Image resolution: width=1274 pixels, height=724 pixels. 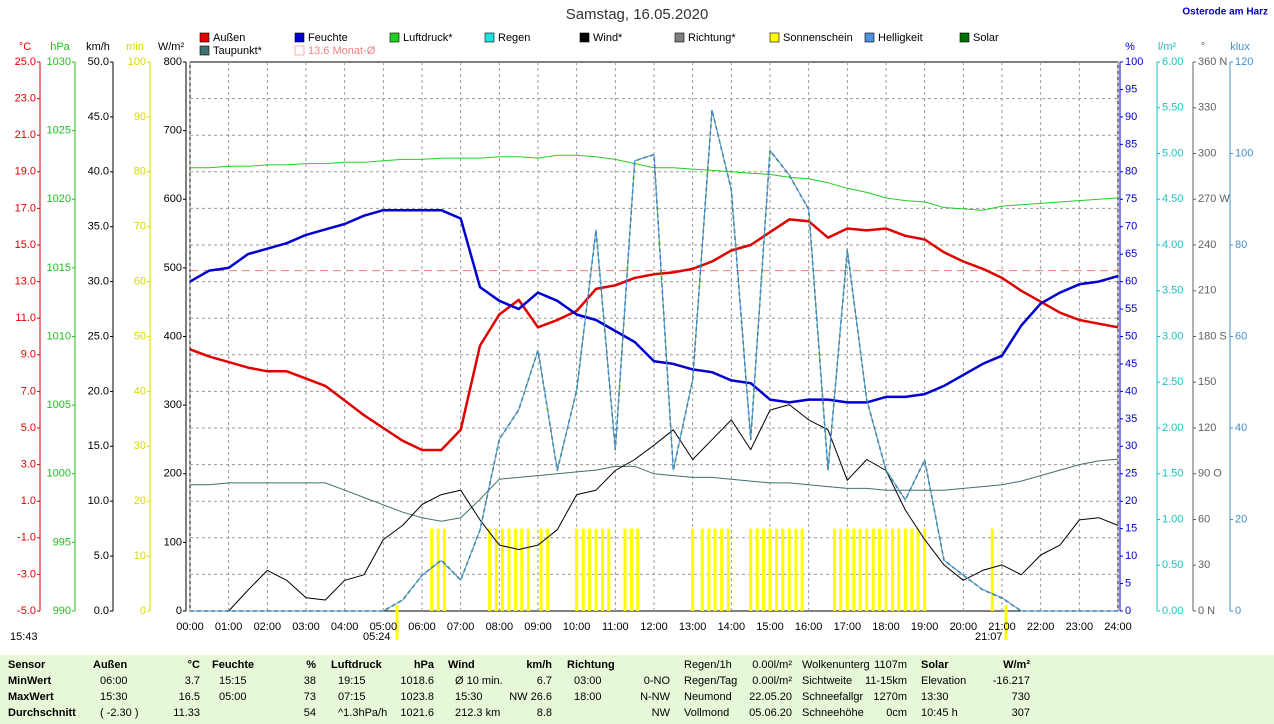 What do you see at coordinates (98, 336) in the screenshot?
I see `y-tick-label: 25.0` at bounding box center [98, 336].